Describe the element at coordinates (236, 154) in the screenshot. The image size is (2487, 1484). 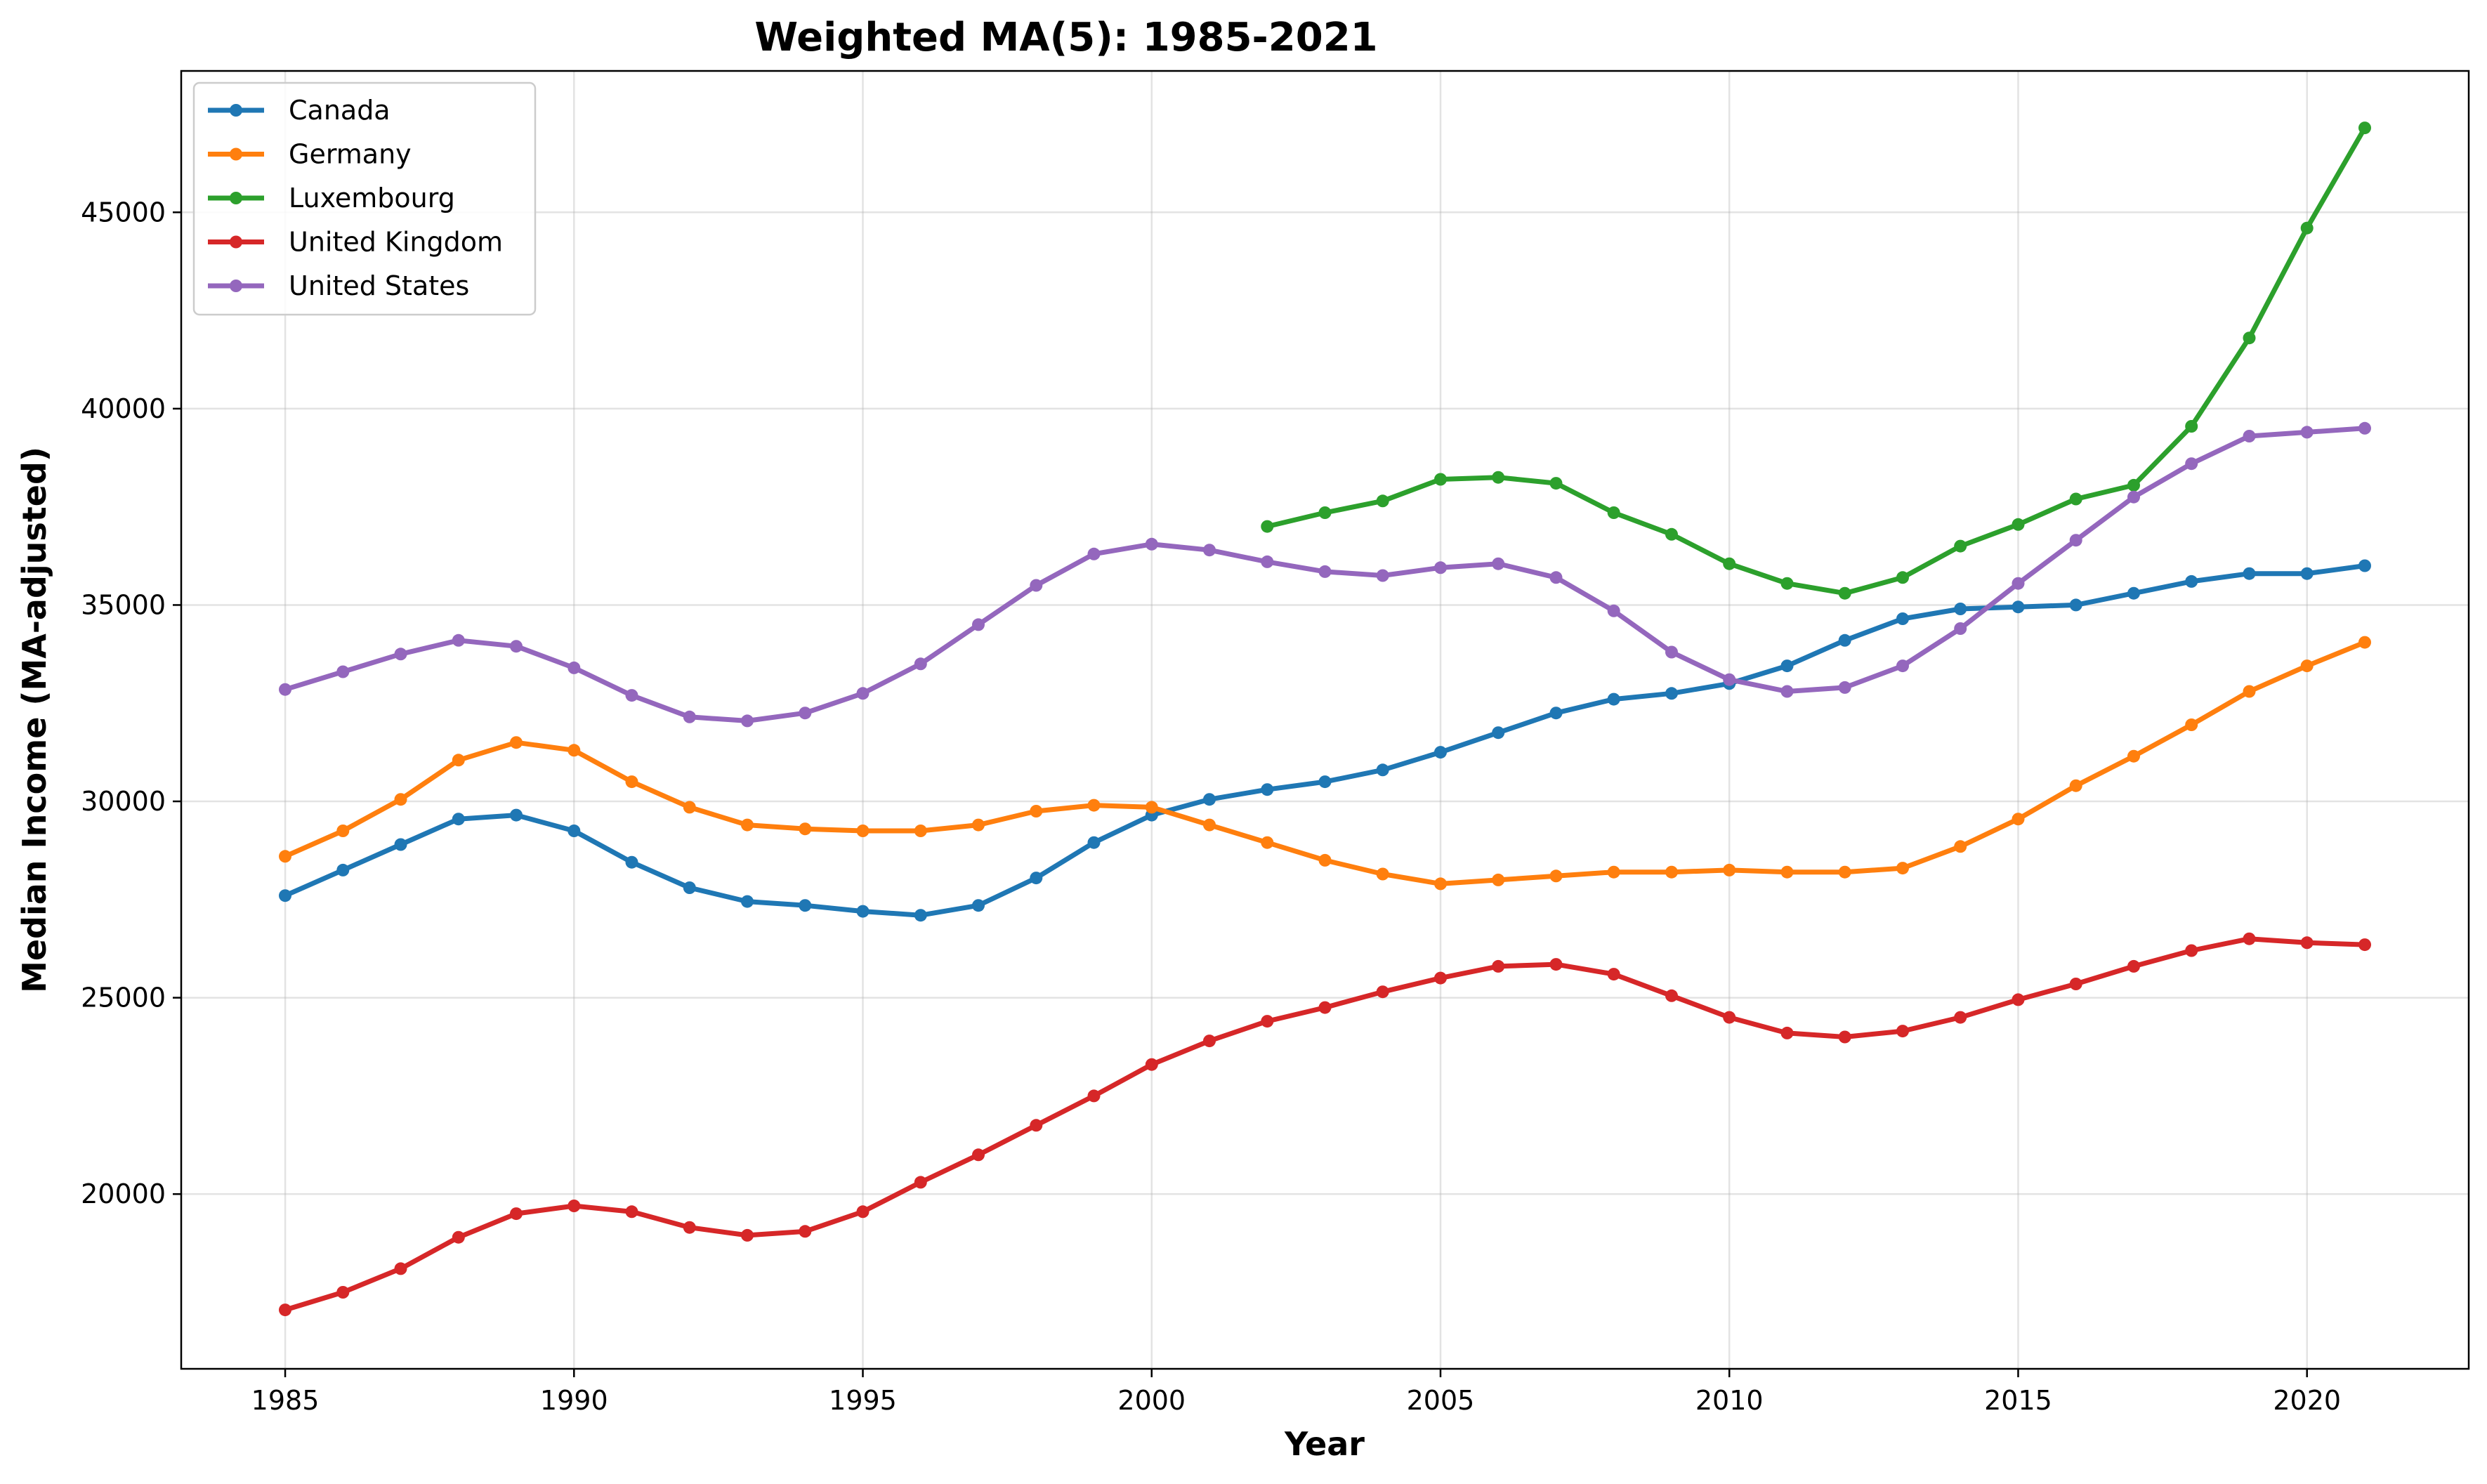
I see `legend-marker-germany` at that location.